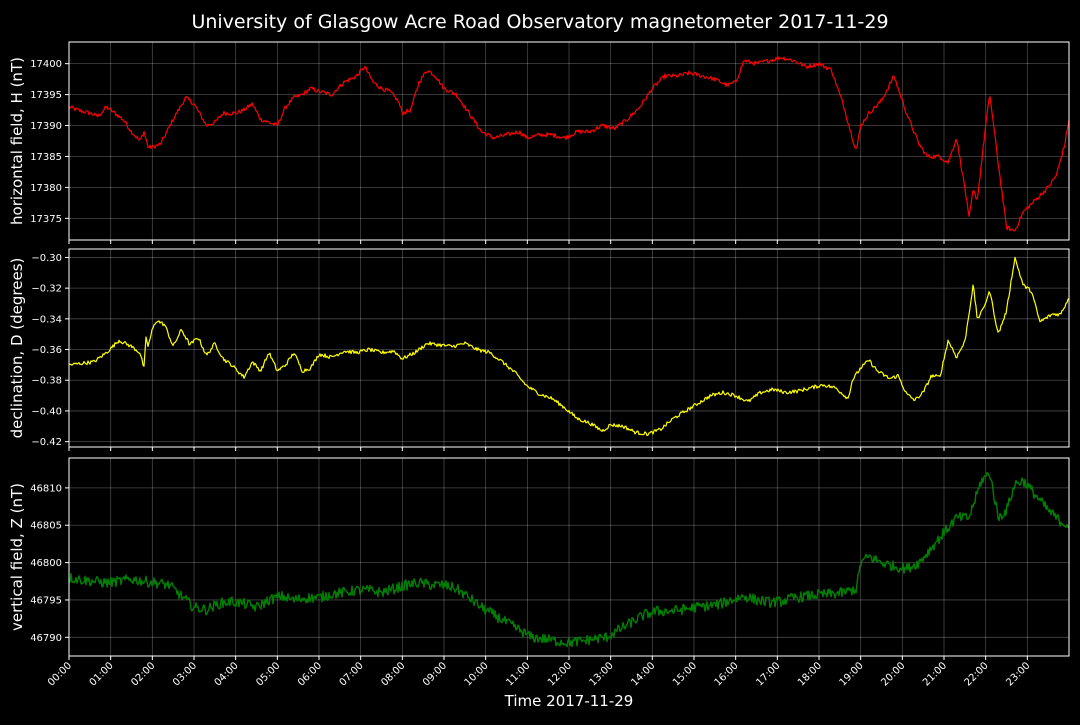  Describe the element at coordinates (46, 442) in the screenshot. I see `y-tick-label: −0.42` at that location.